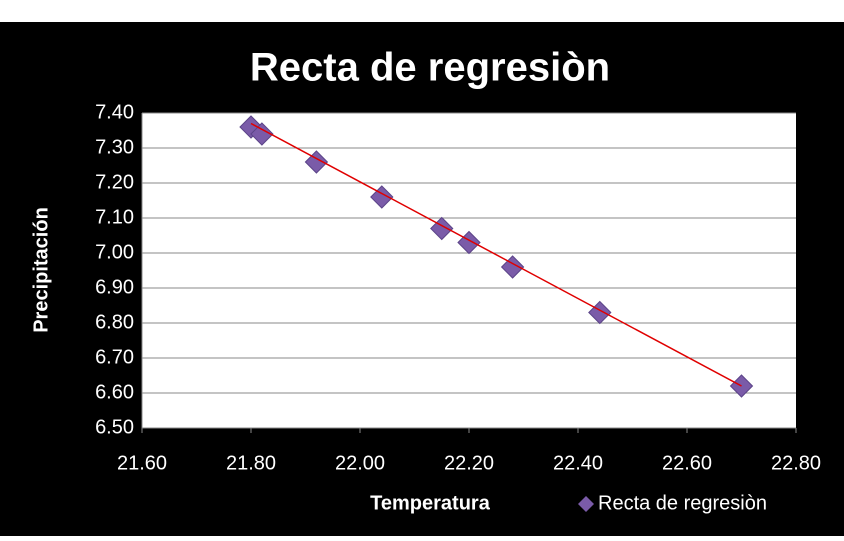  I want to click on y-tick-label: 7.00, so click(114, 252).